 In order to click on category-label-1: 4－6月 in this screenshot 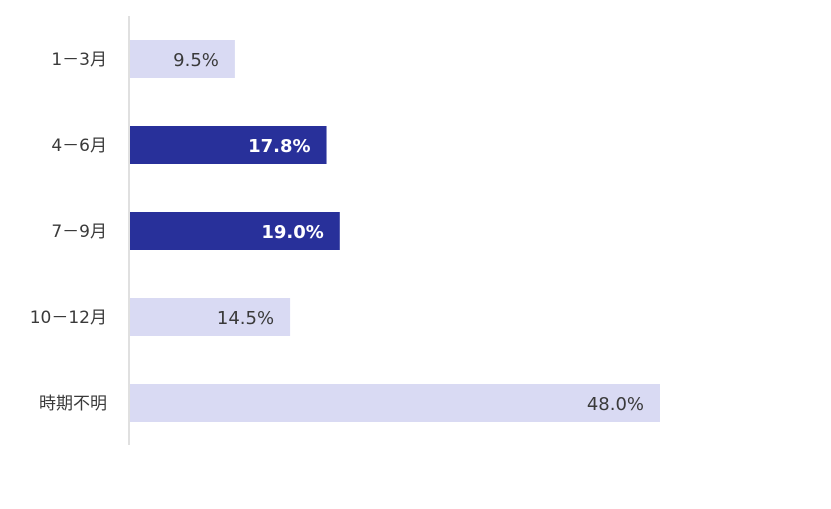, I will do `click(79, 146)`.